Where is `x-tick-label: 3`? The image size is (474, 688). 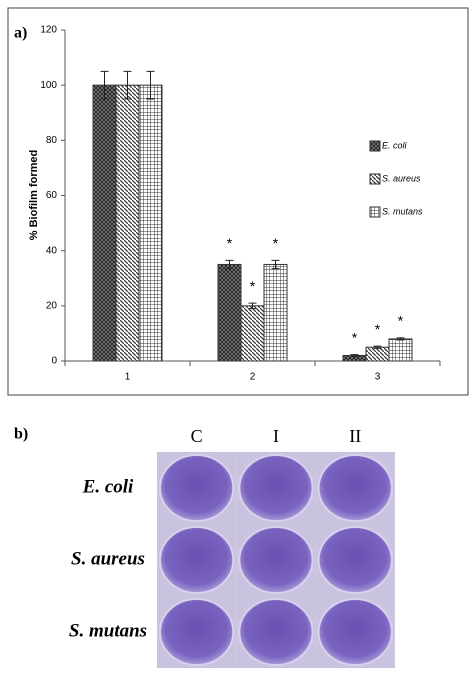 x-tick-label: 3 is located at coordinates (378, 377).